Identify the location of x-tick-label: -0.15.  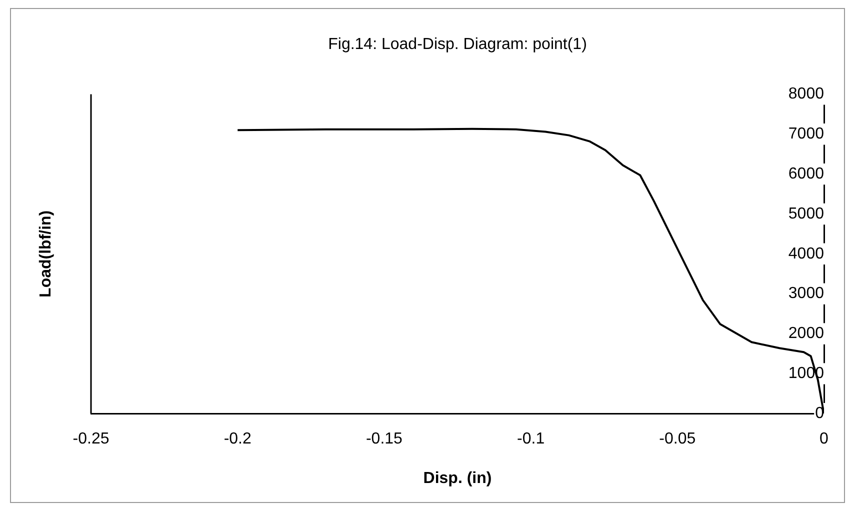
(384, 439).